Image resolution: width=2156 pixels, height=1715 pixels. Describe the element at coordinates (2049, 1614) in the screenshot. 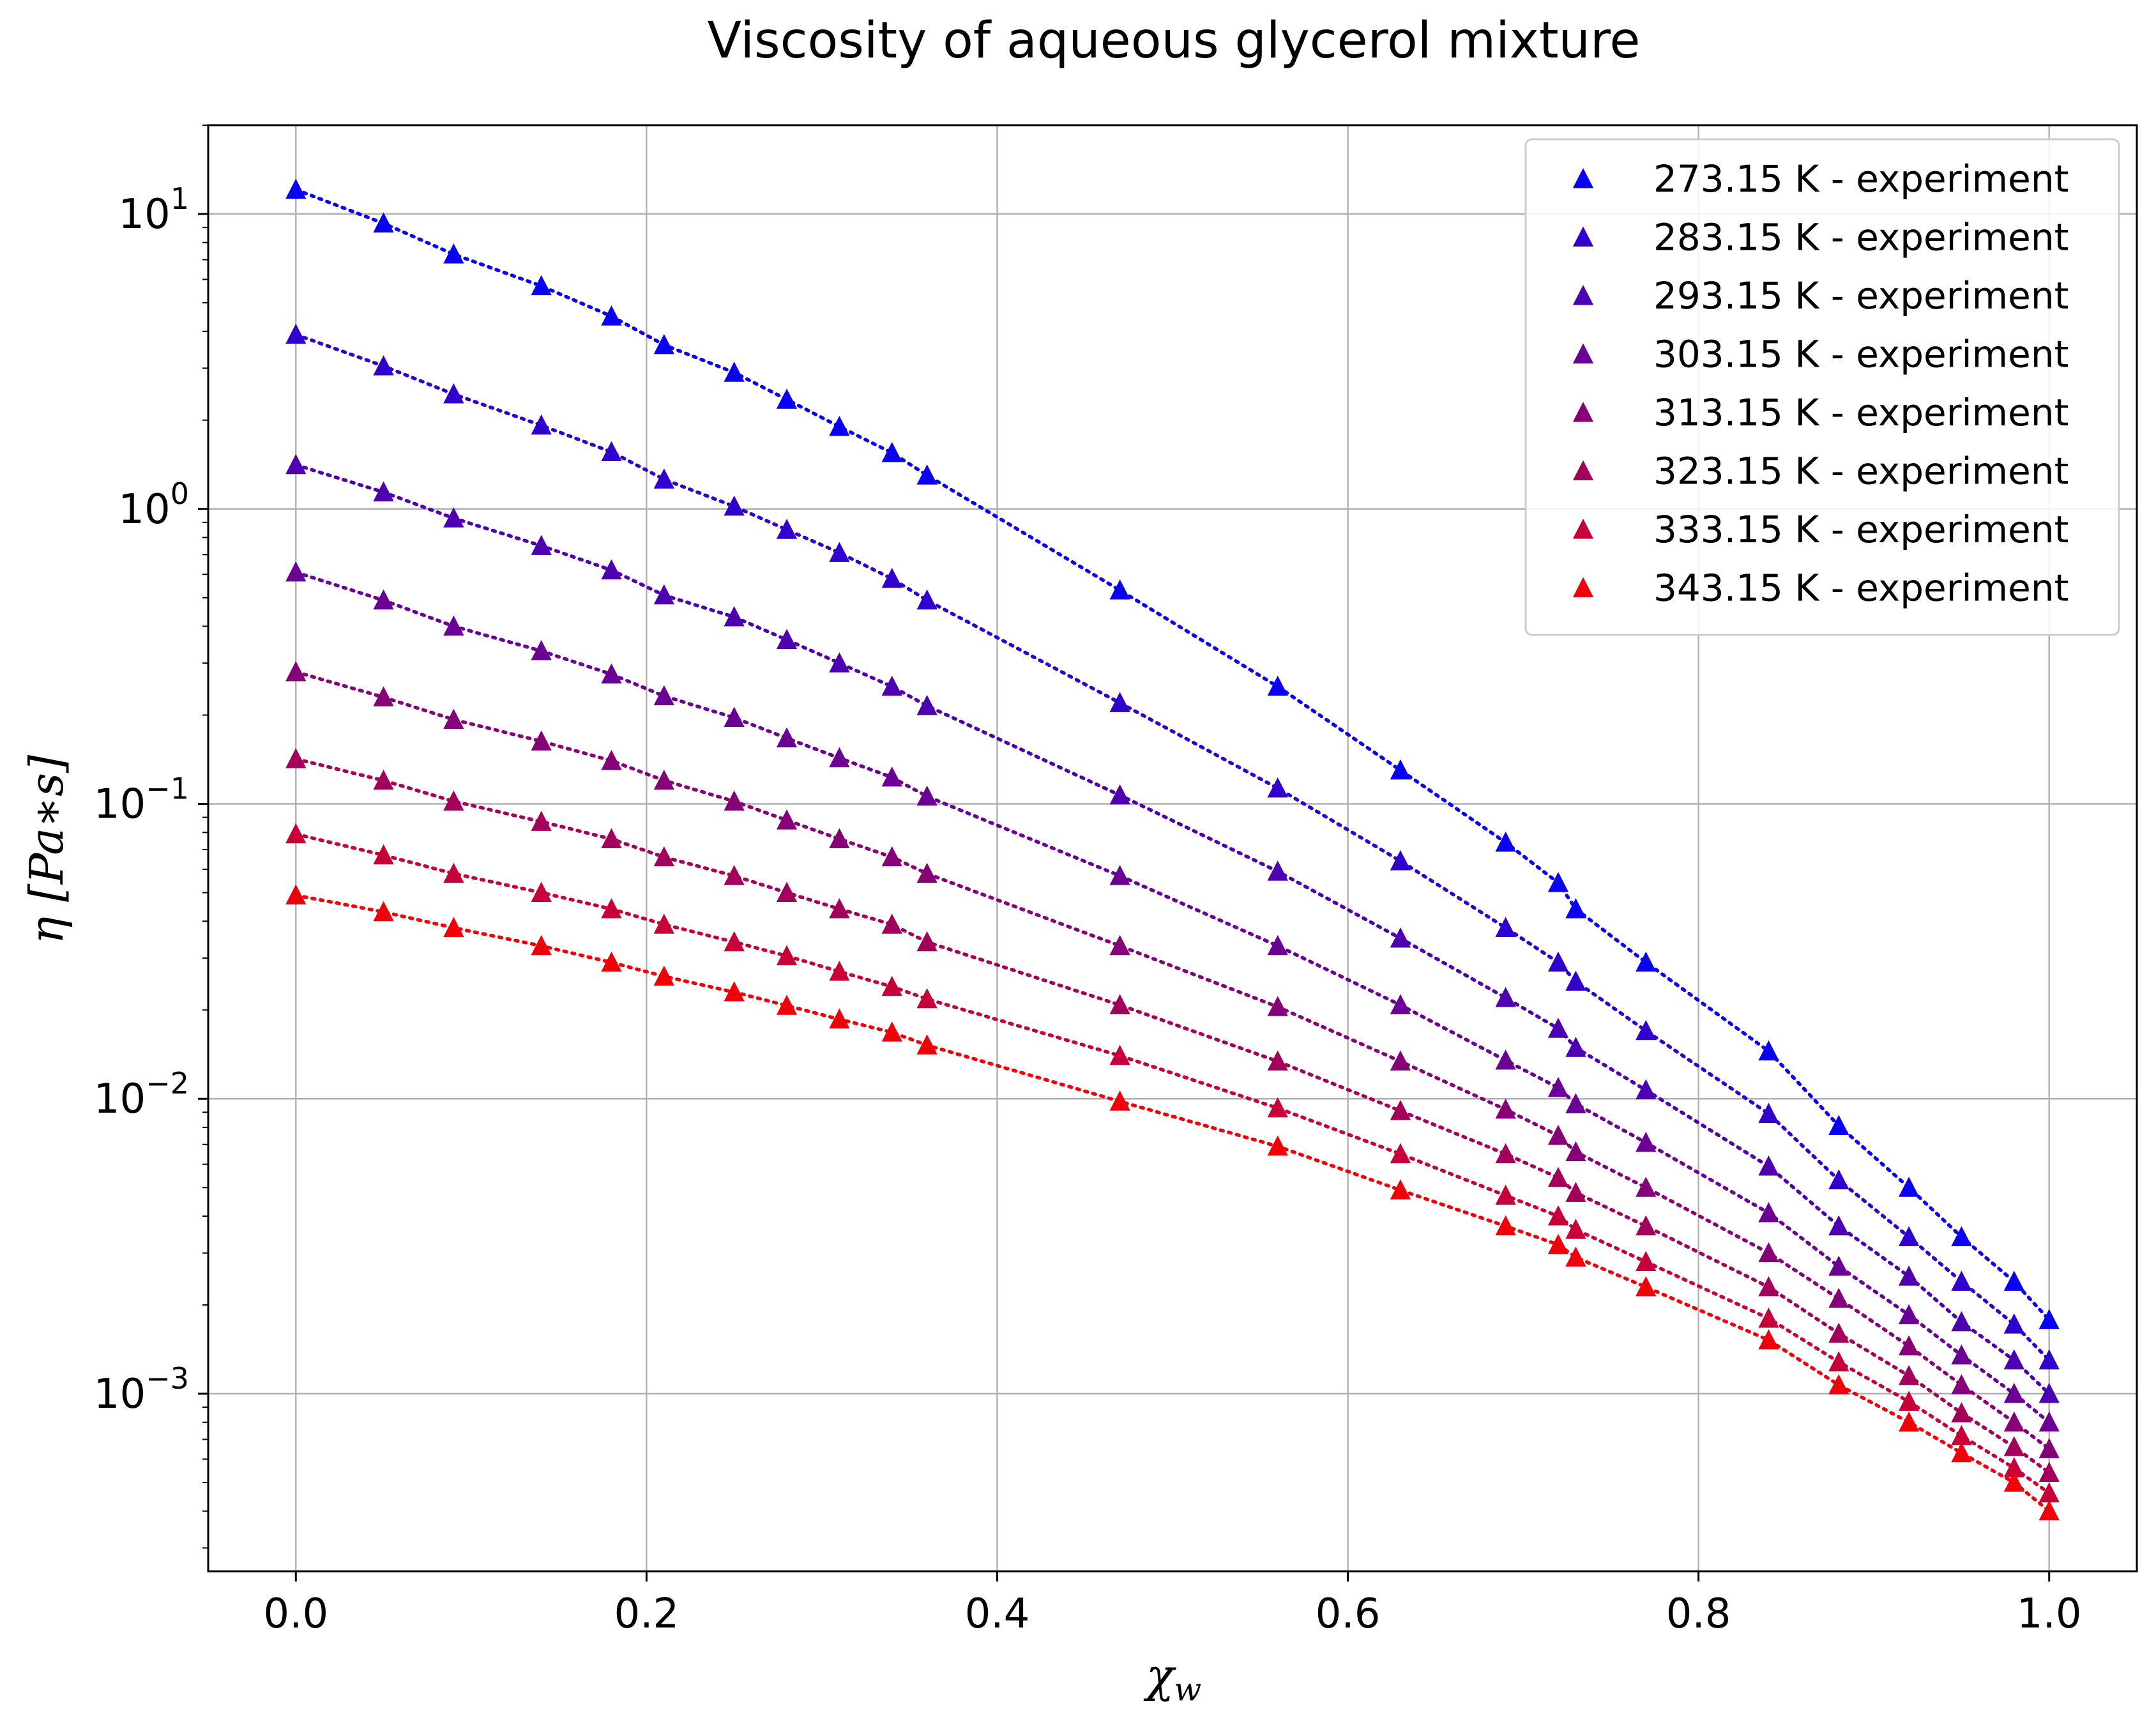

I see `x-tick-label: 1.0` at that location.